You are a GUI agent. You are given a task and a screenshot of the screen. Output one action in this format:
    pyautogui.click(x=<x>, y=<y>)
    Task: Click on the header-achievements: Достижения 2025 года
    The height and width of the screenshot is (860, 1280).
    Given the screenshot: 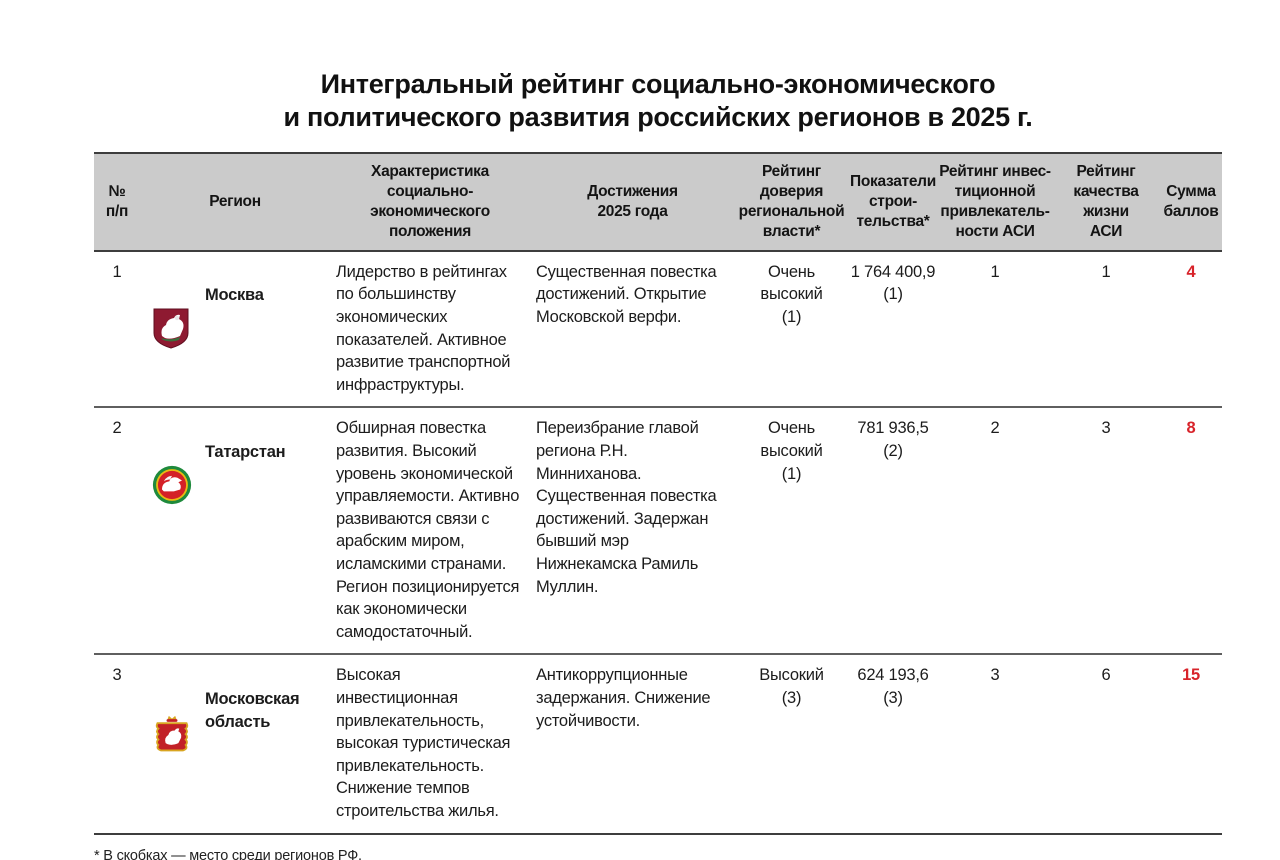 What is the action you would take?
    pyautogui.click(x=632, y=202)
    